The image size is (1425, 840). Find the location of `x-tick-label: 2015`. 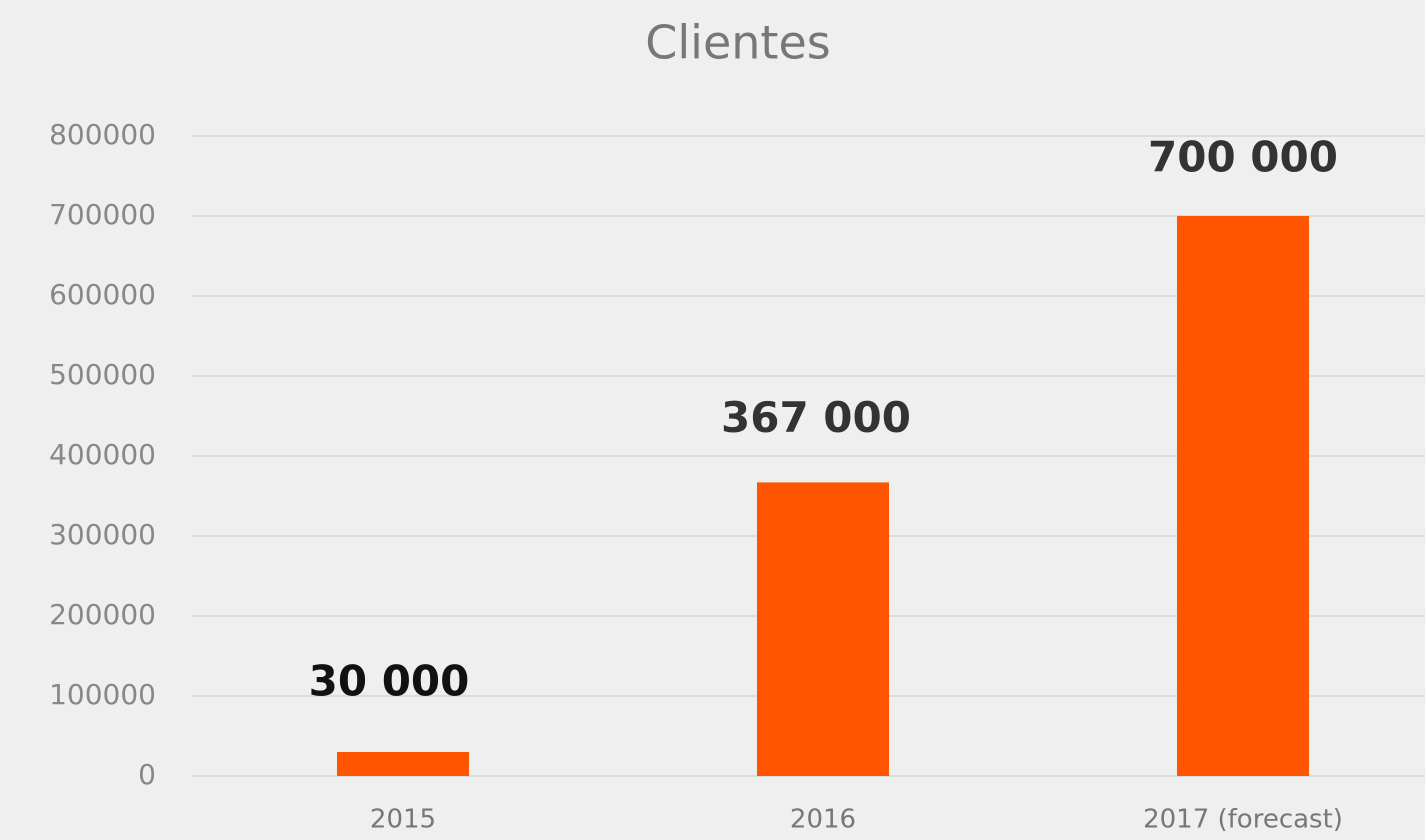

x-tick-label: 2015 is located at coordinates (403, 820).